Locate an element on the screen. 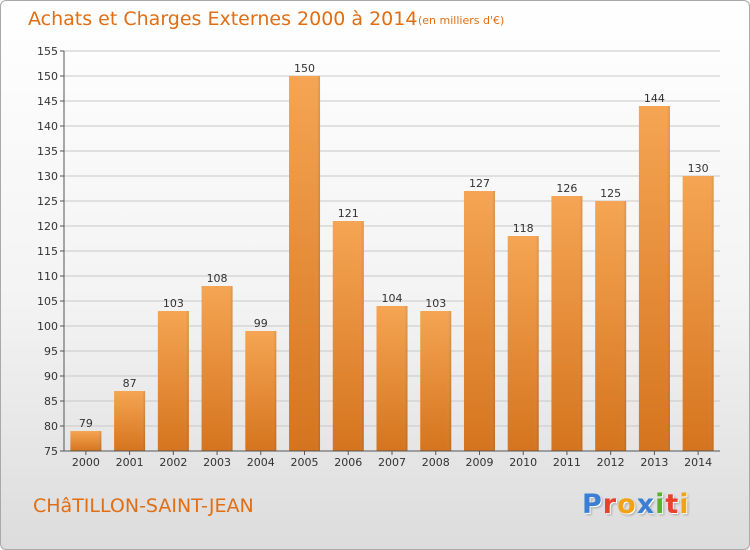 The width and height of the screenshot is (750, 550). y-tick-label: 135 is located at coordinates (47, 151).